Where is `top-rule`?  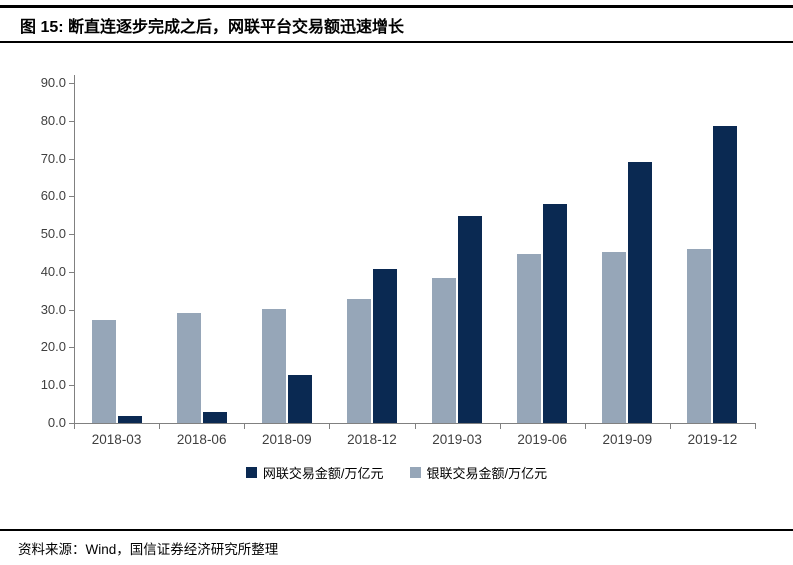 top-rule is located at coordinates (396, 6).